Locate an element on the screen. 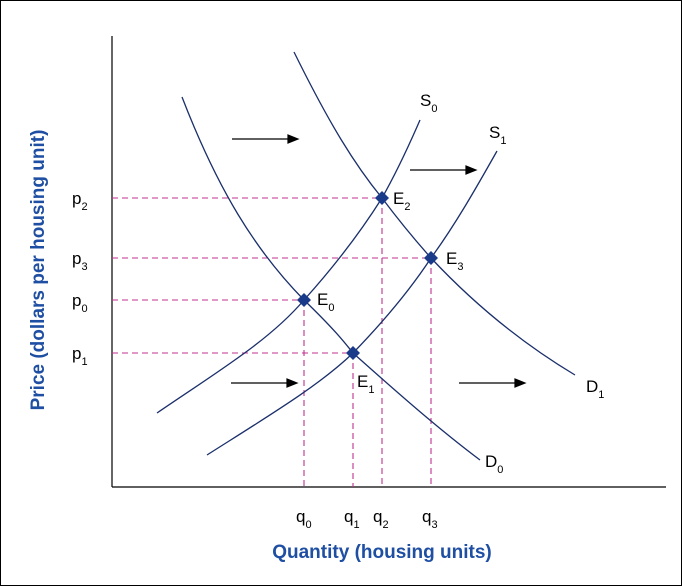 The height and width of the screenshot is (586, 682). price-label-p1-base: p is located at coordinates (76, 353).